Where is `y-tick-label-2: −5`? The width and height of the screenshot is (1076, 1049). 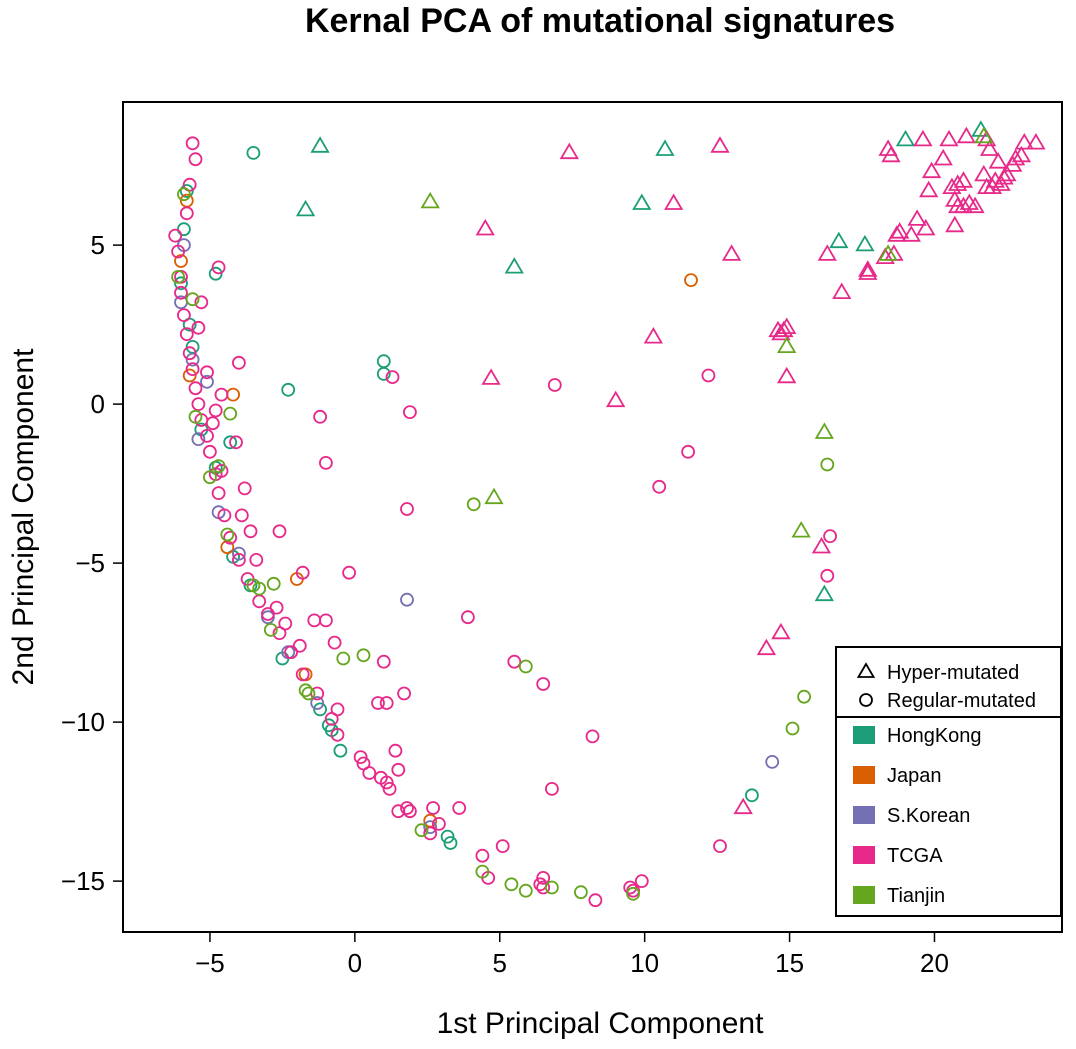
y-tick-label-2: −5 is located at coordinates (90, 563).